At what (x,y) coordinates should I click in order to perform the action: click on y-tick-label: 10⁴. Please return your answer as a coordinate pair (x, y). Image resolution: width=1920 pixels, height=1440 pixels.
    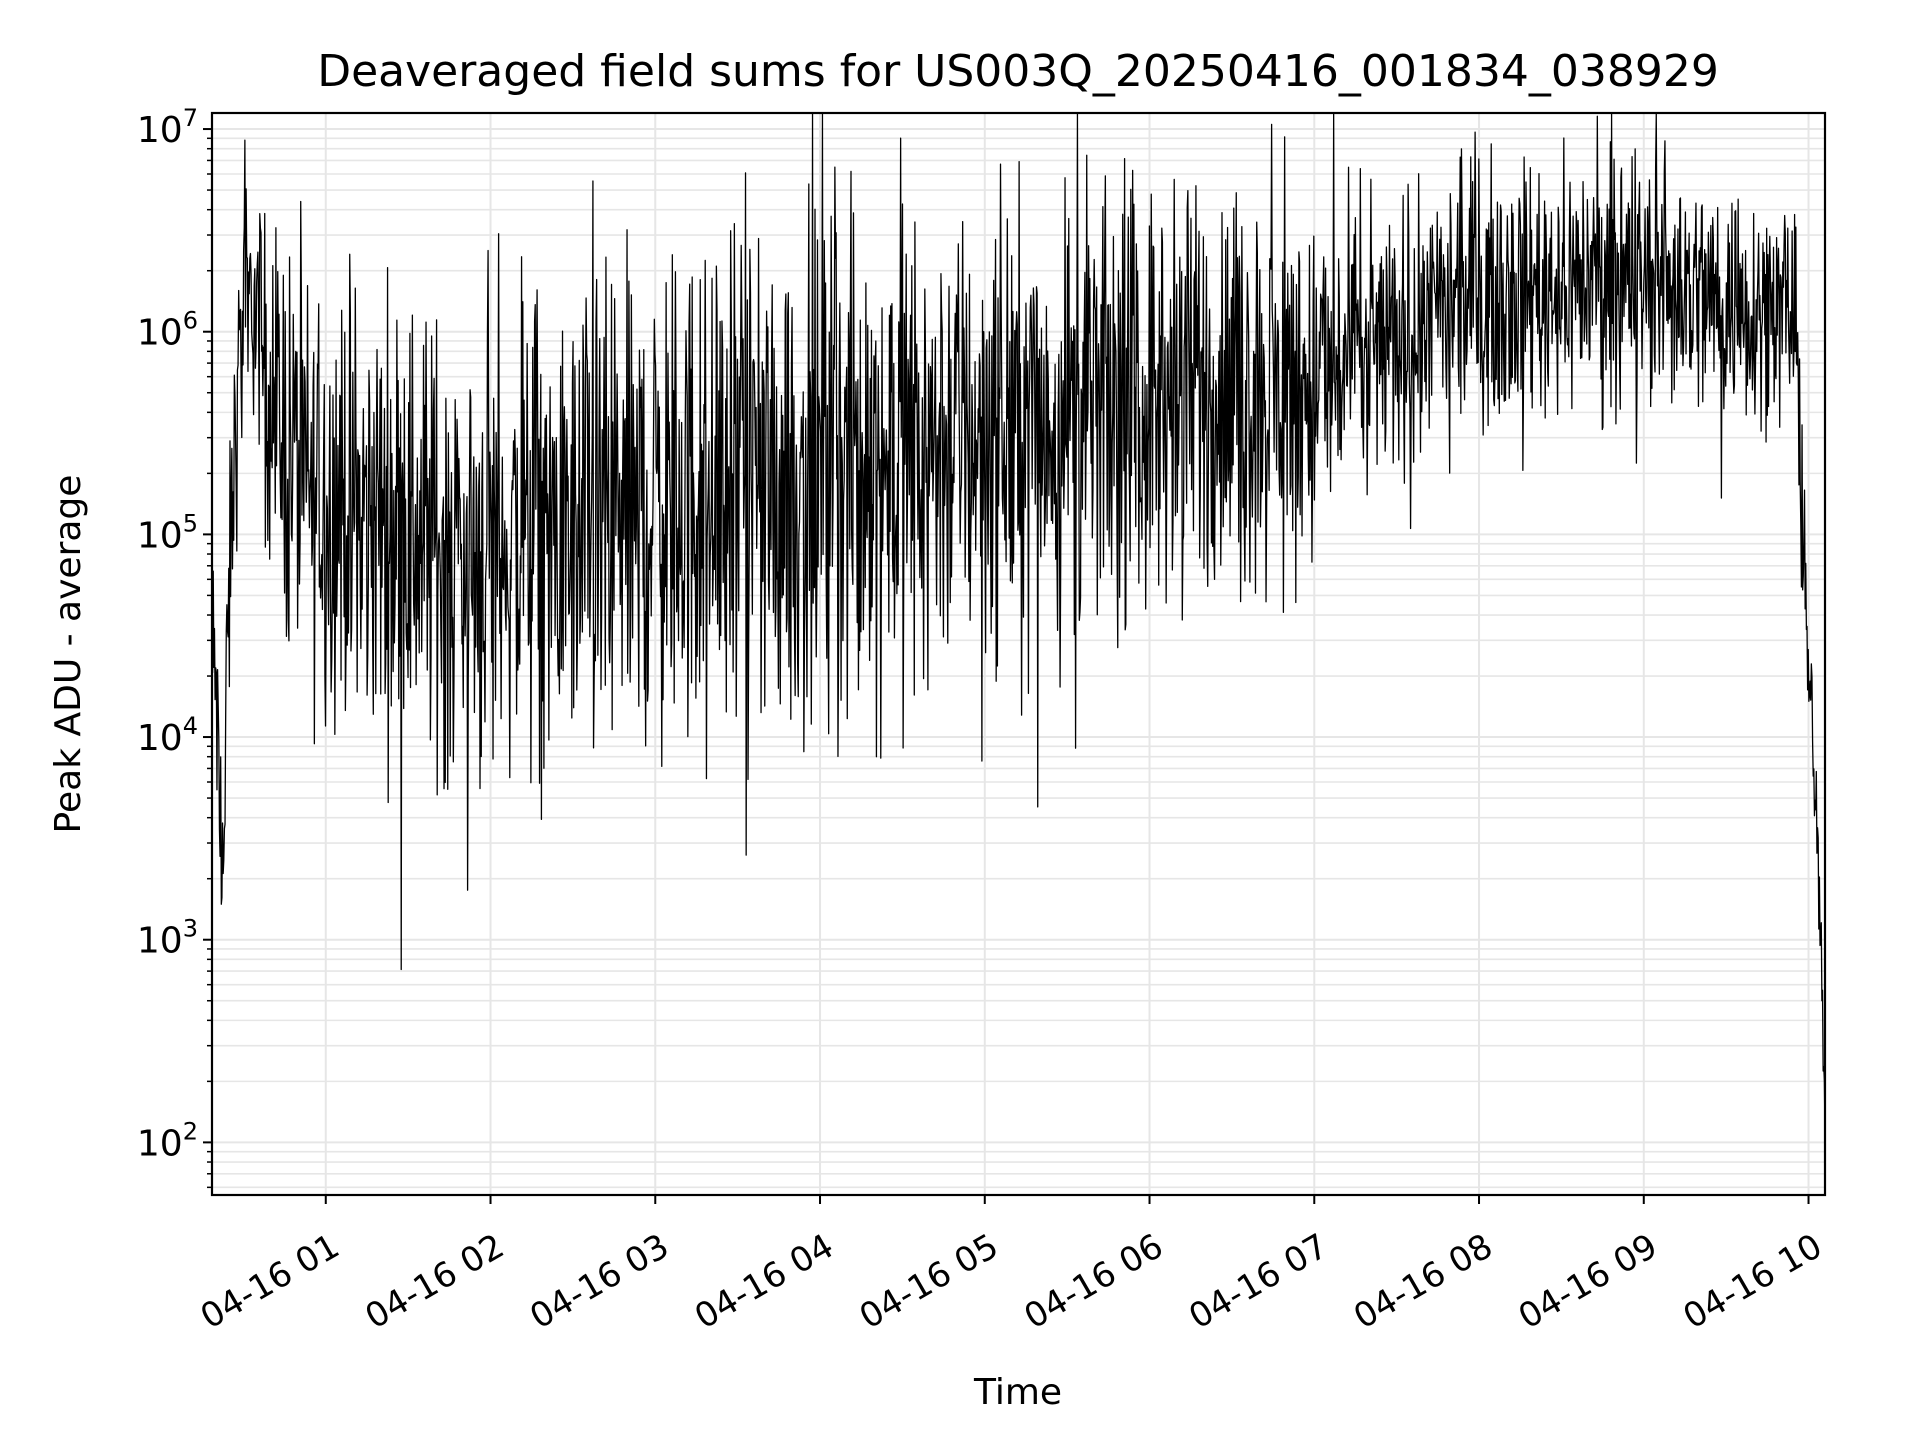
    Looking at the image, I should click on (167, 735).